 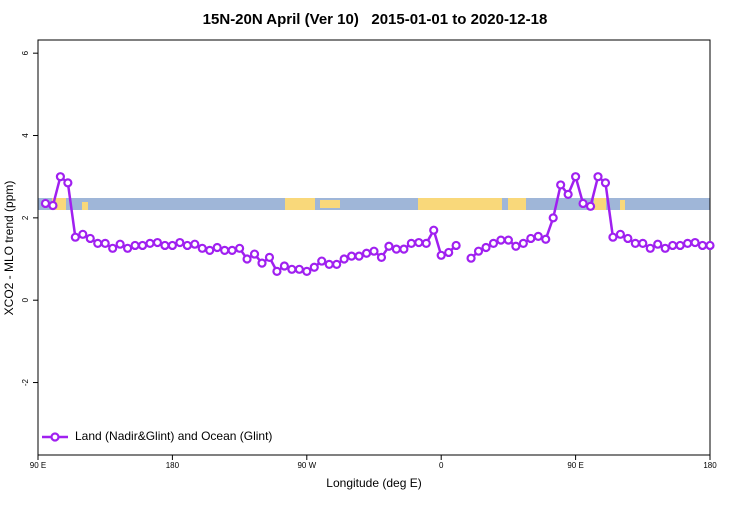 What do you see at coordinates (441, 465) in the screenshot?
I see `x-tick-label: 0` at bounding box center [441, 465].